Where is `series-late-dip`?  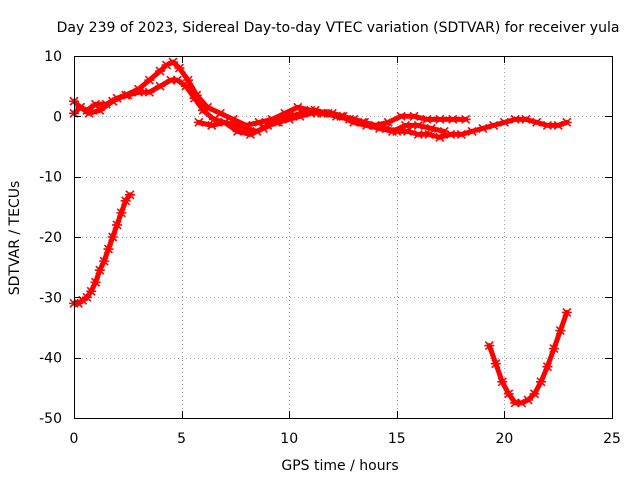 series-late-dip is located at coordinates (528, 357).